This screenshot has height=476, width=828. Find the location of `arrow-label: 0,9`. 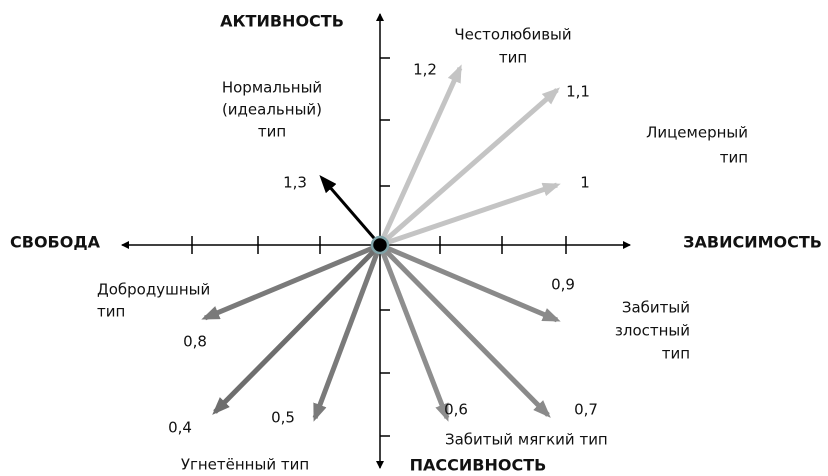

arrow-label: 0,9 is located at coordinates (563, 285).